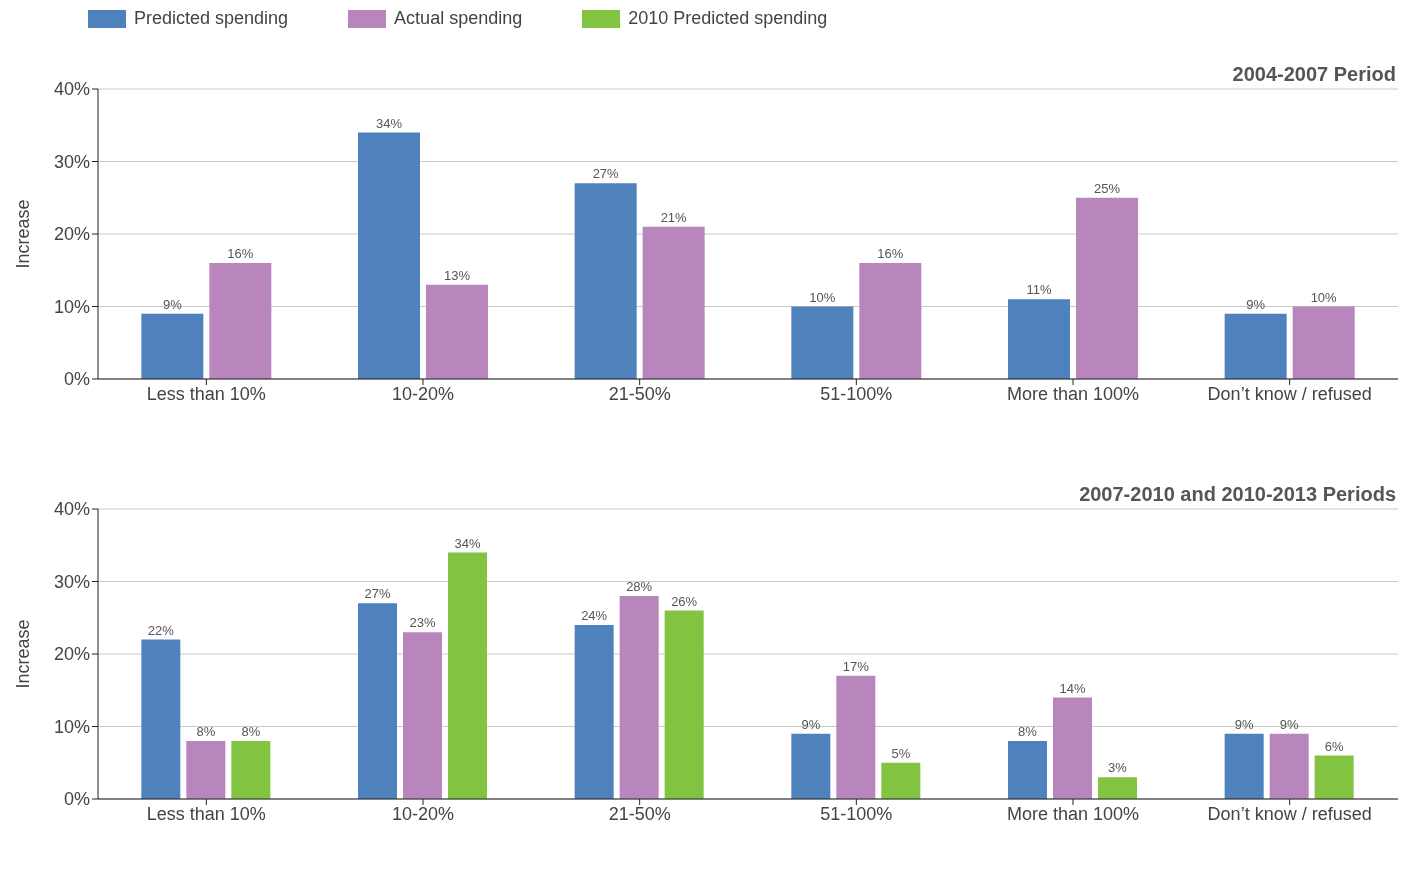  Describe the element at coordinates (1334, 746) in the screenshot. I see `data-label: 6%` at that location.